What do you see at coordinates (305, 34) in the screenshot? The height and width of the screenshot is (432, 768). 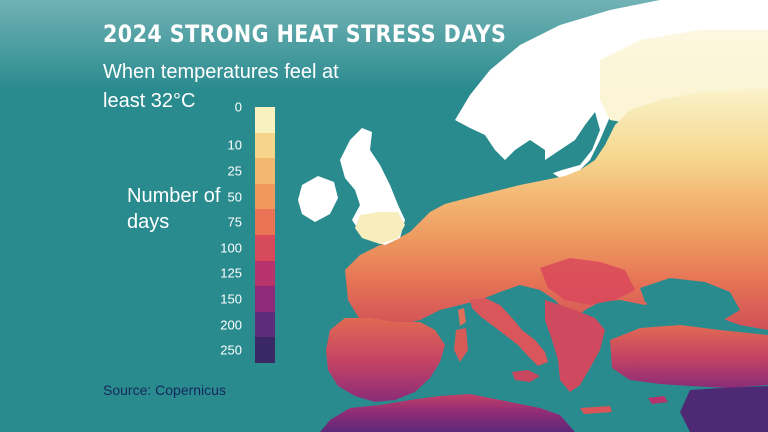 I see `page-title: 2024 STRONG HEAT STRESS DAYS` at bounding box center [305, 34].